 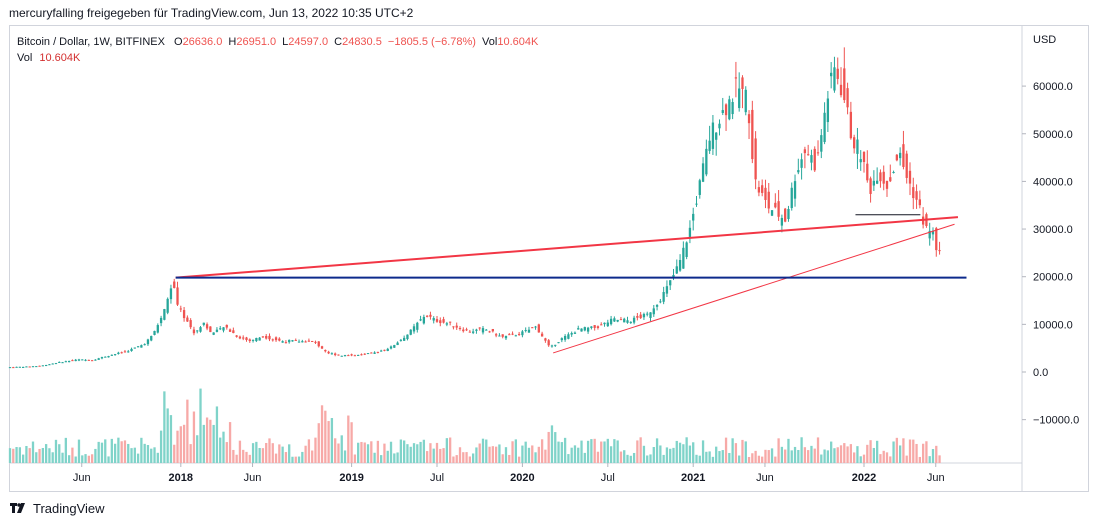 I want to click on price-tick-label: 20000.0, so click(x=1053, y=278).